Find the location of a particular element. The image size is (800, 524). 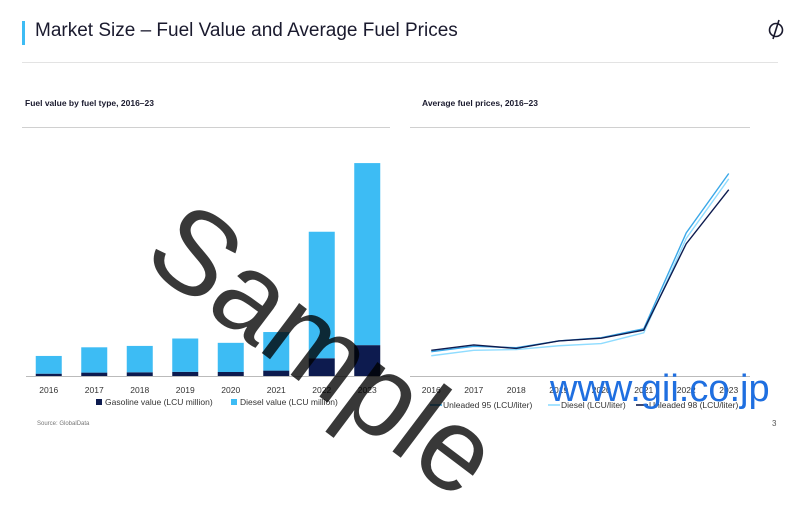

line-legend-label-0: Unleaded 95 (LCU/liter) is located at coordinates (487, 405).